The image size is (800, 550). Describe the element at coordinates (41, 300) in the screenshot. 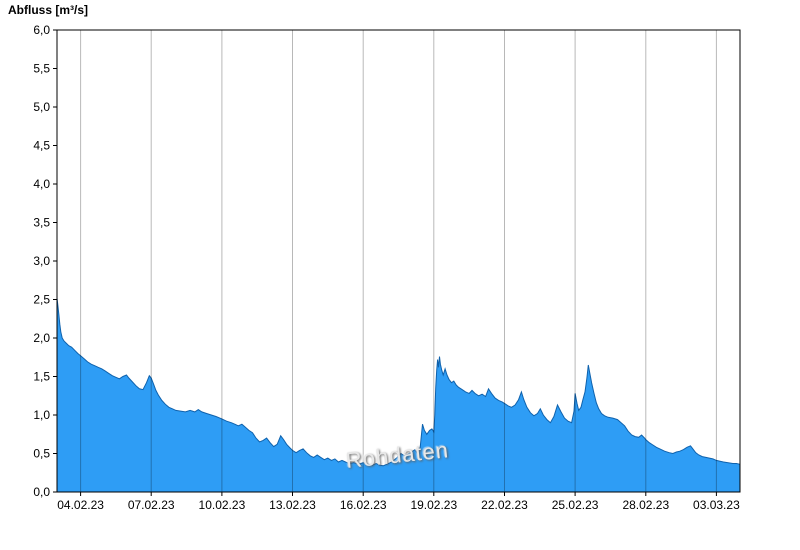

I see `y-tick-label: 2,5` at that location.